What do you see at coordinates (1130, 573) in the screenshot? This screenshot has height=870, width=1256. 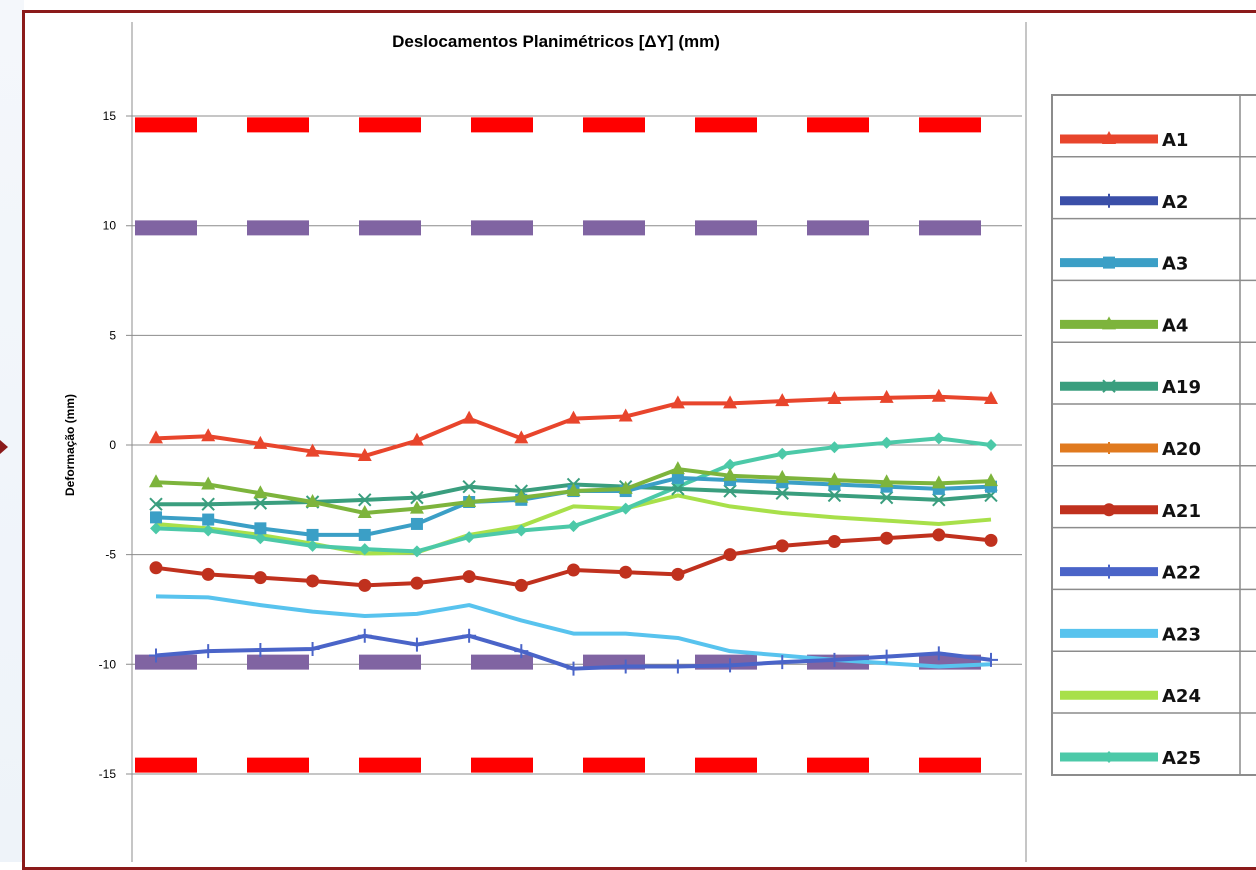 I see `legend-item-a22: A22` at bounding box center [1130, 573].